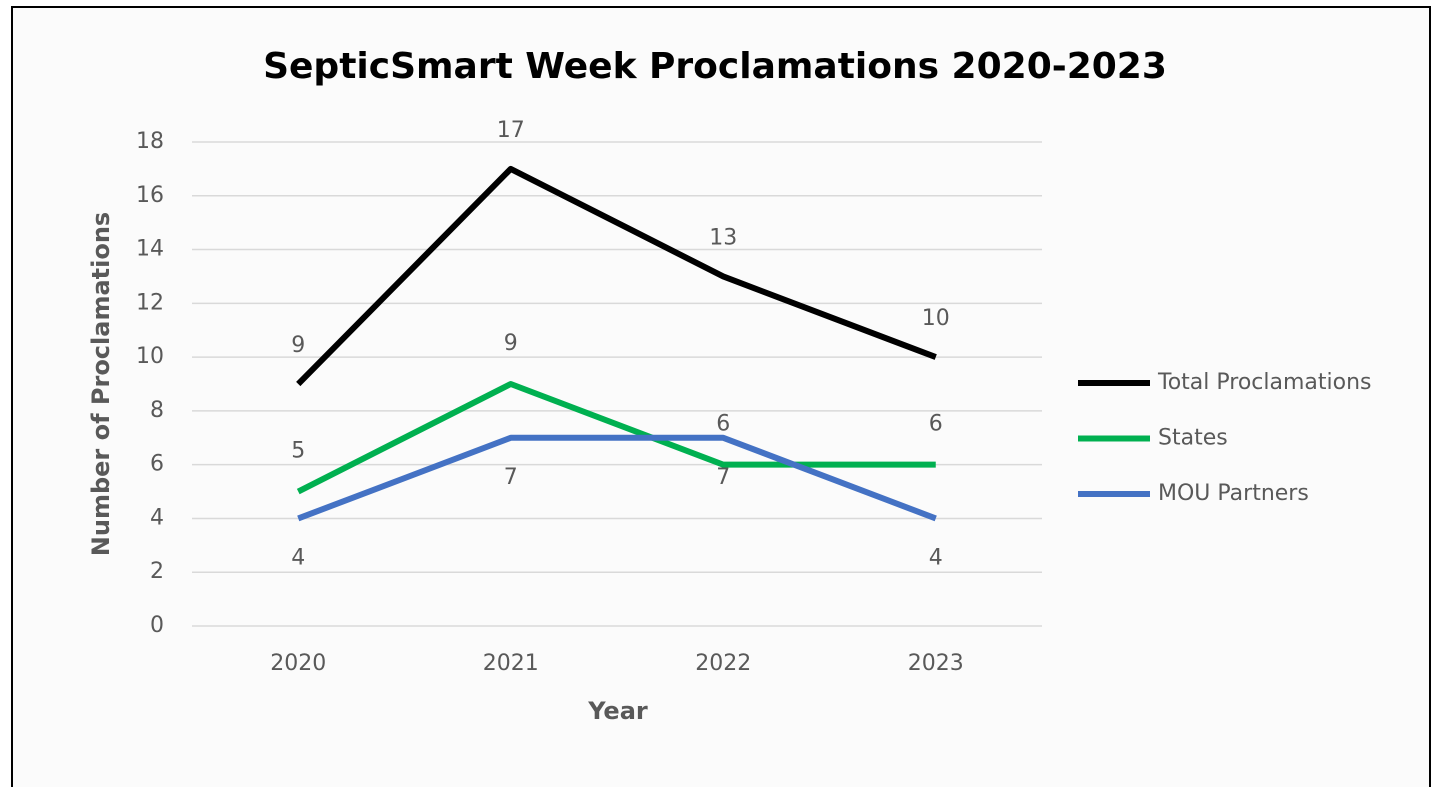  What do you see at coordinates (101, 384) in the screenshot?
I see `y-axis-title: Number of Proclamations` at bounding box center [101, 384].